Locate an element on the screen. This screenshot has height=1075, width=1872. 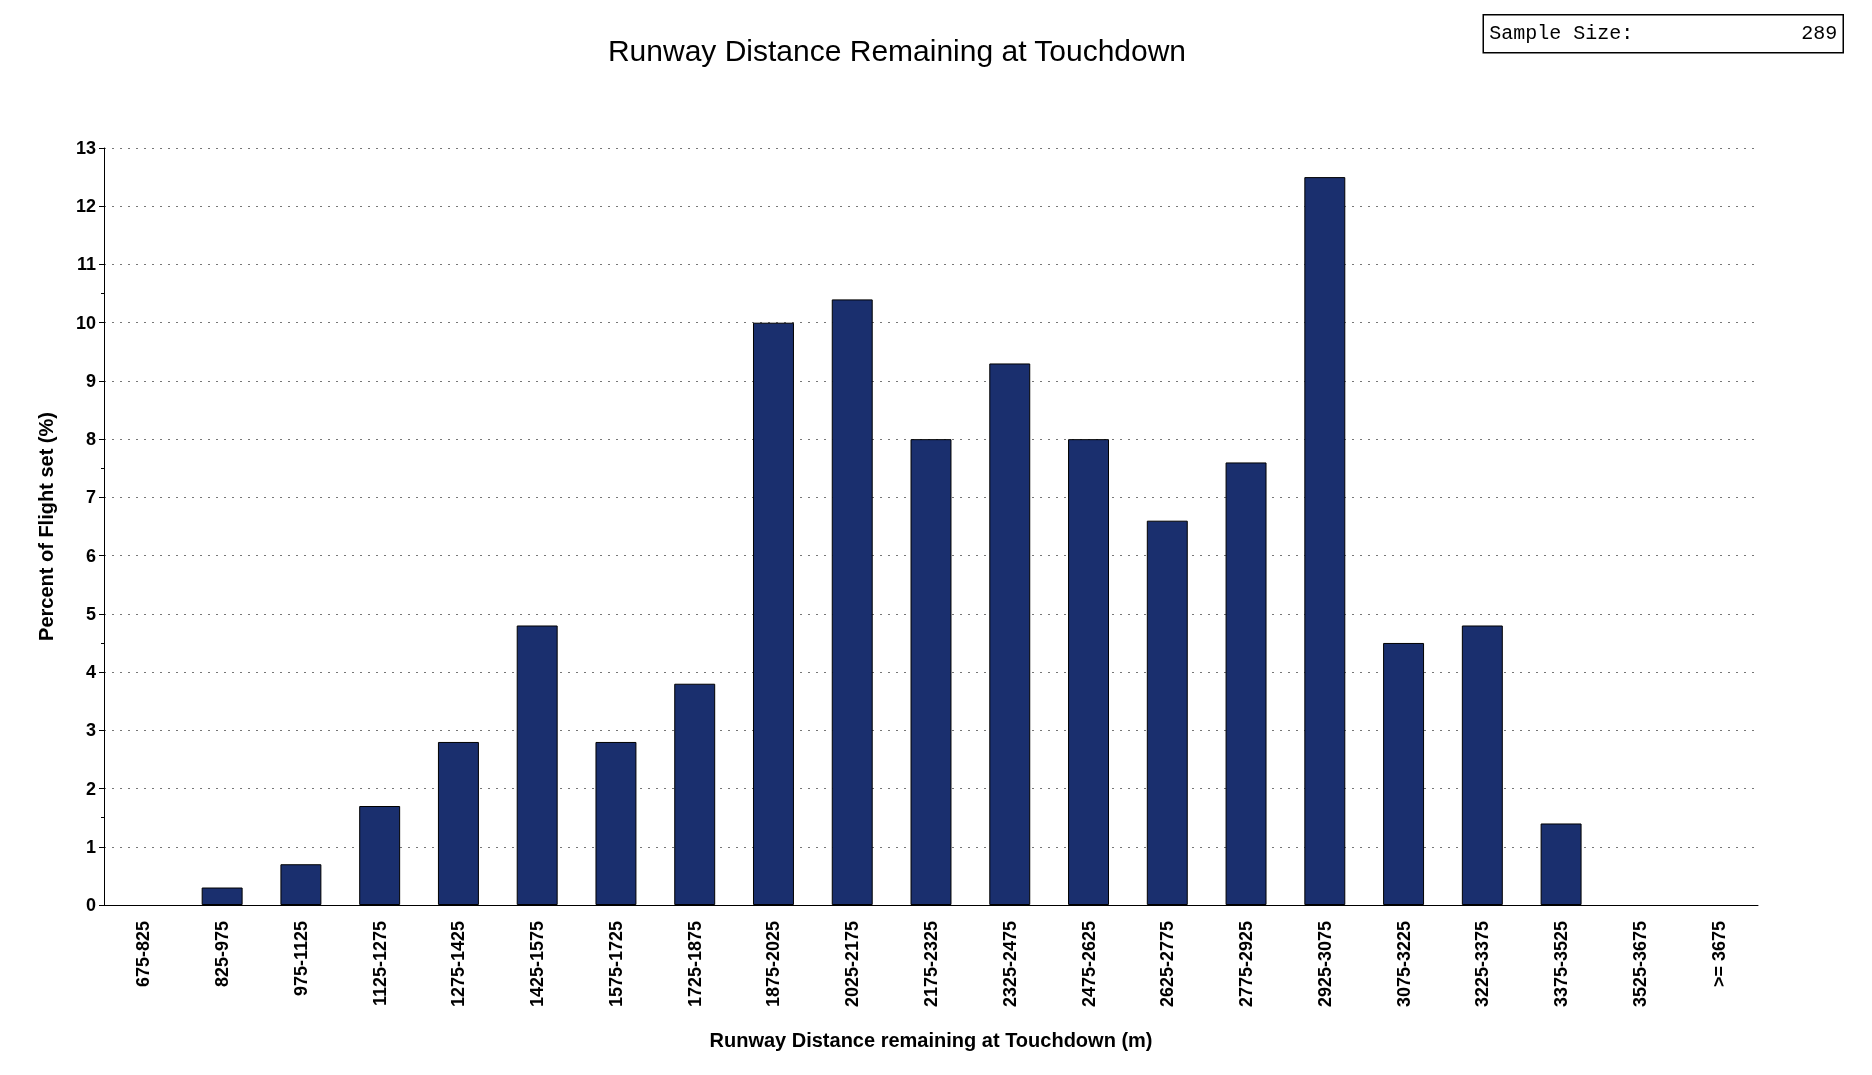
x-tick-label: 2775-2925 is located at coordinates (1246, 964).